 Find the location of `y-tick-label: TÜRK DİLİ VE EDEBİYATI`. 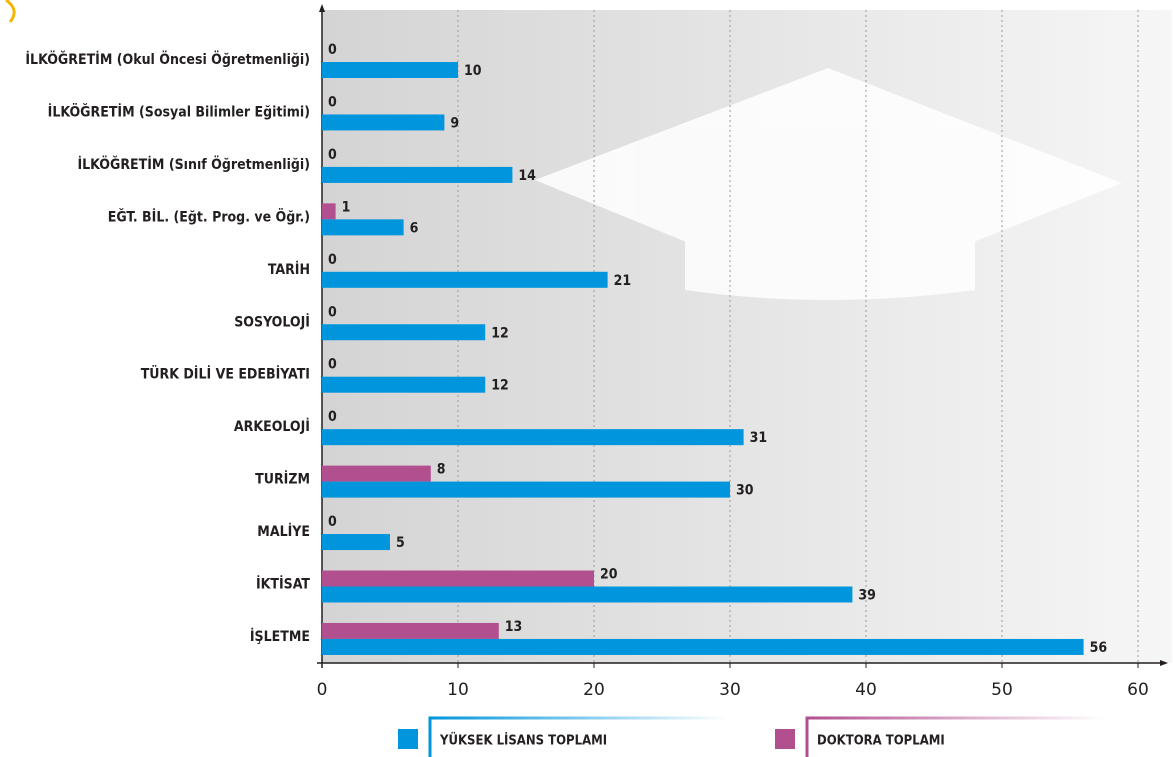

y-tick-label: TÜRK DİLİ VE EDEBİYATI is located at coordinates (225, 374).